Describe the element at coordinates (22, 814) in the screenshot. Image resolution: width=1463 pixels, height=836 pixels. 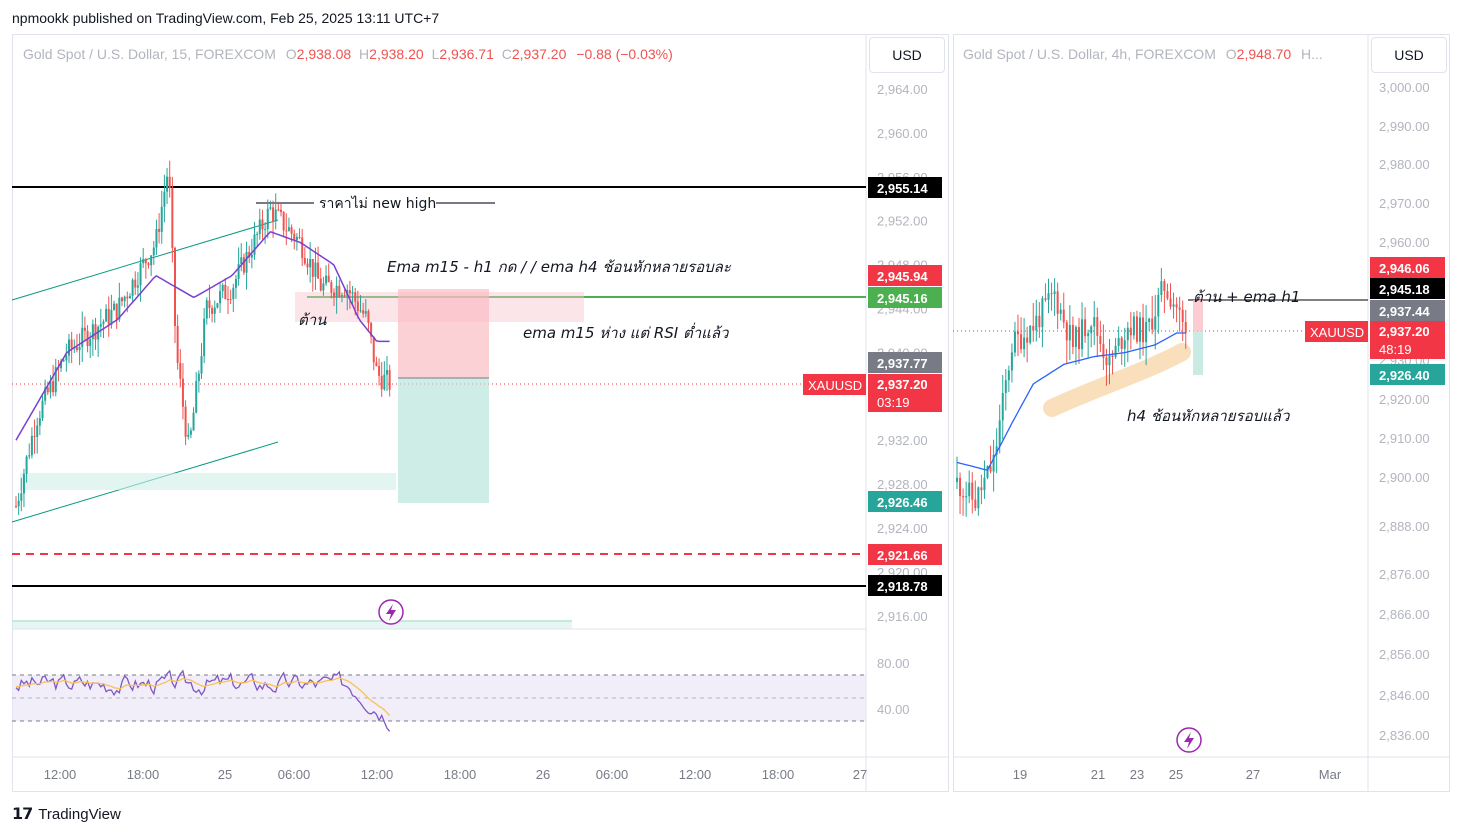
I see `tradingview-logo-icon: 𝟭𝟳` at that location.